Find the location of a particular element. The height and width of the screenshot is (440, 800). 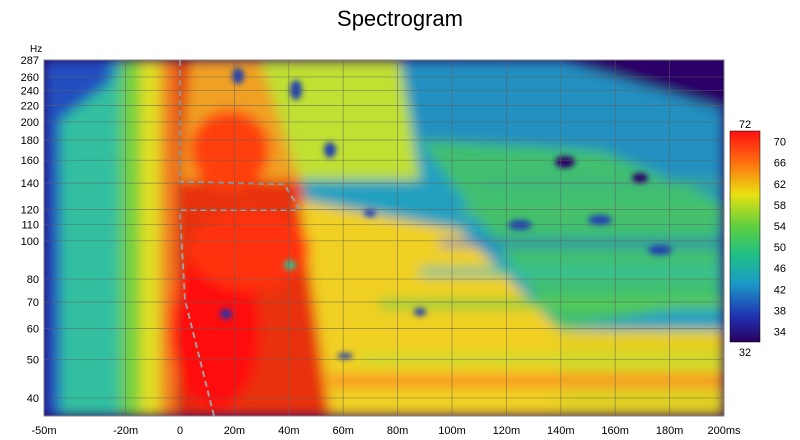

x-tick-label: 100m is located at coordinates (452, 431).